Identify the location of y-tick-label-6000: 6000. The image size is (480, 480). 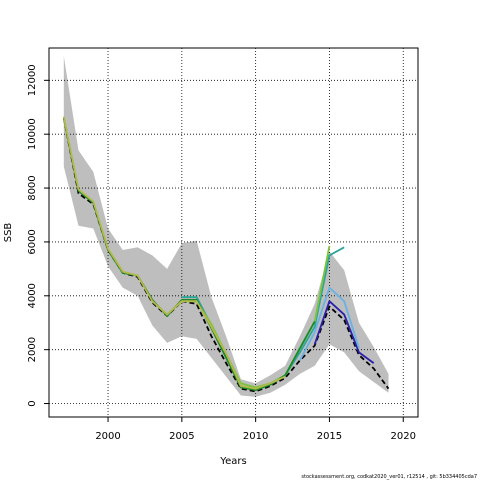
(32, 241).